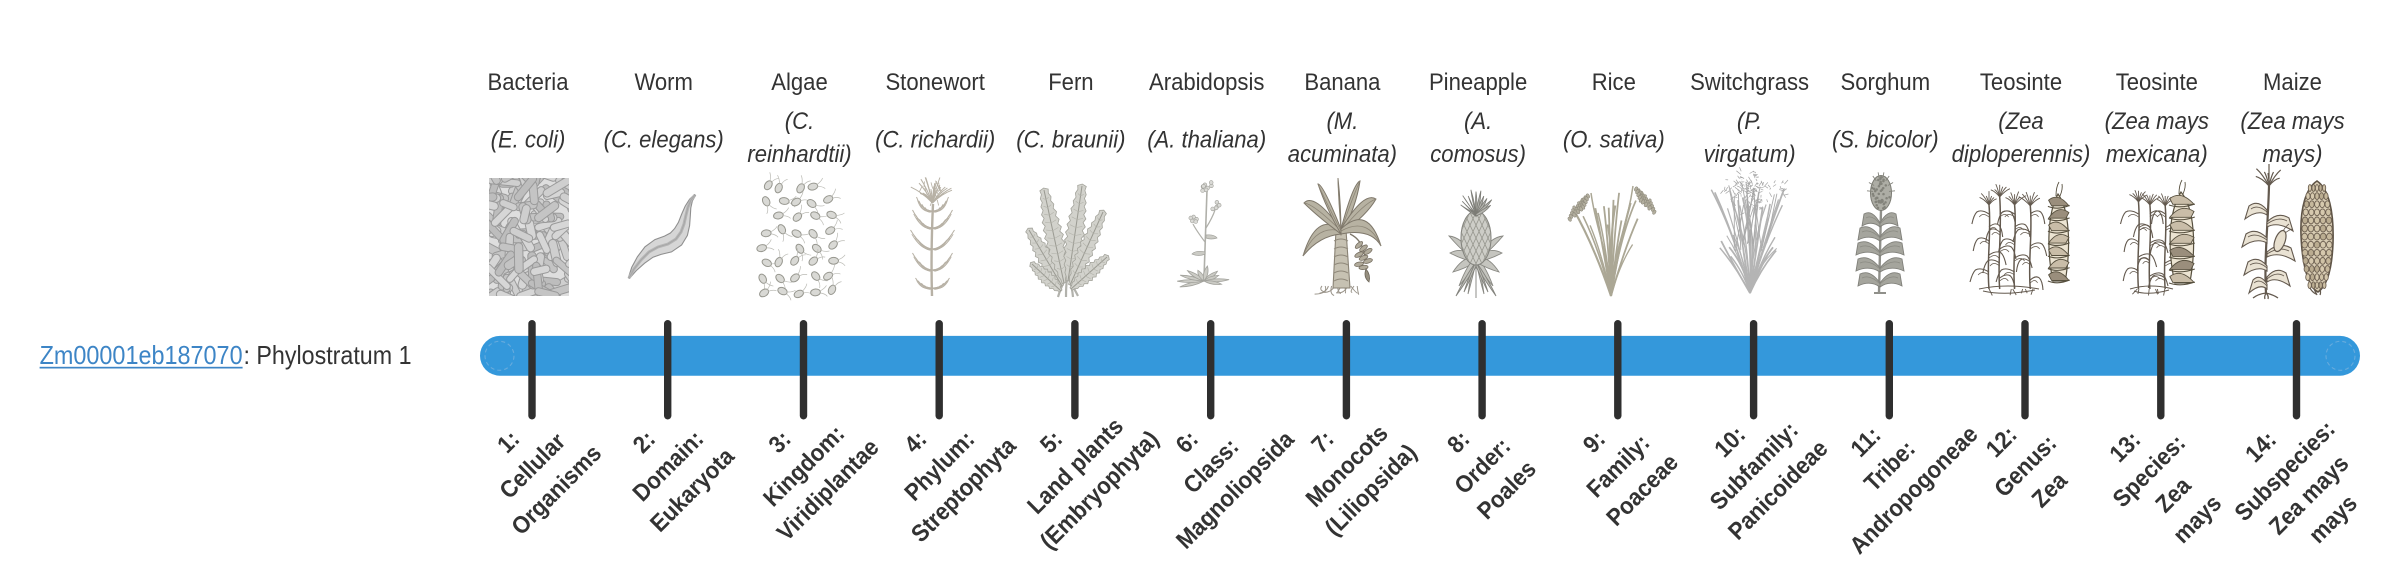 This screenshot has width=2400, height=580. I want to click on svg-text: 4:, so click(915, 442).